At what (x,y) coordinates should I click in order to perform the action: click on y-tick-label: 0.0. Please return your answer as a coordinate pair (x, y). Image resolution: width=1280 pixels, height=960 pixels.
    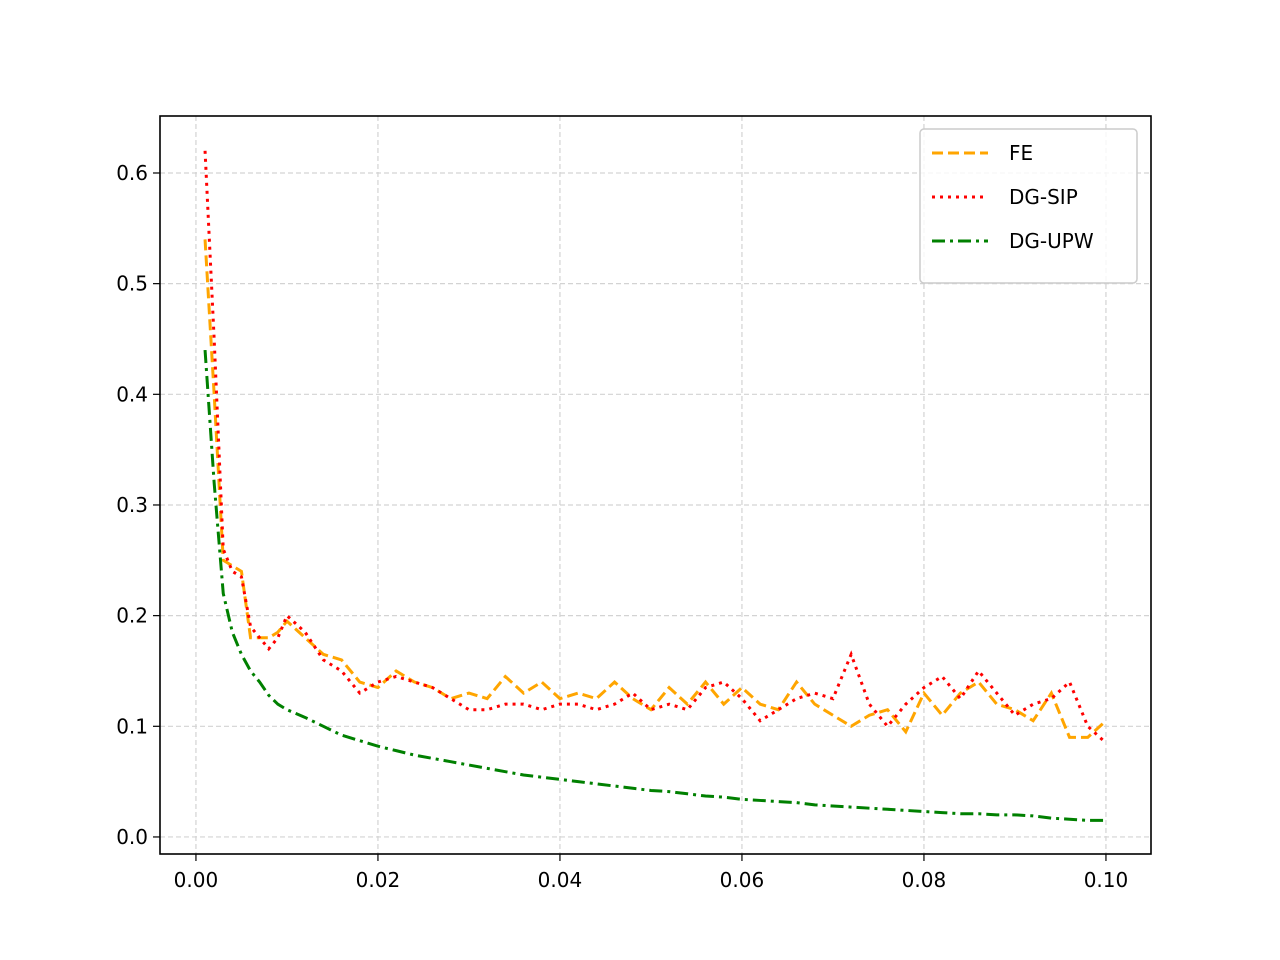
    Looking at the image, I should click on (132, 837).